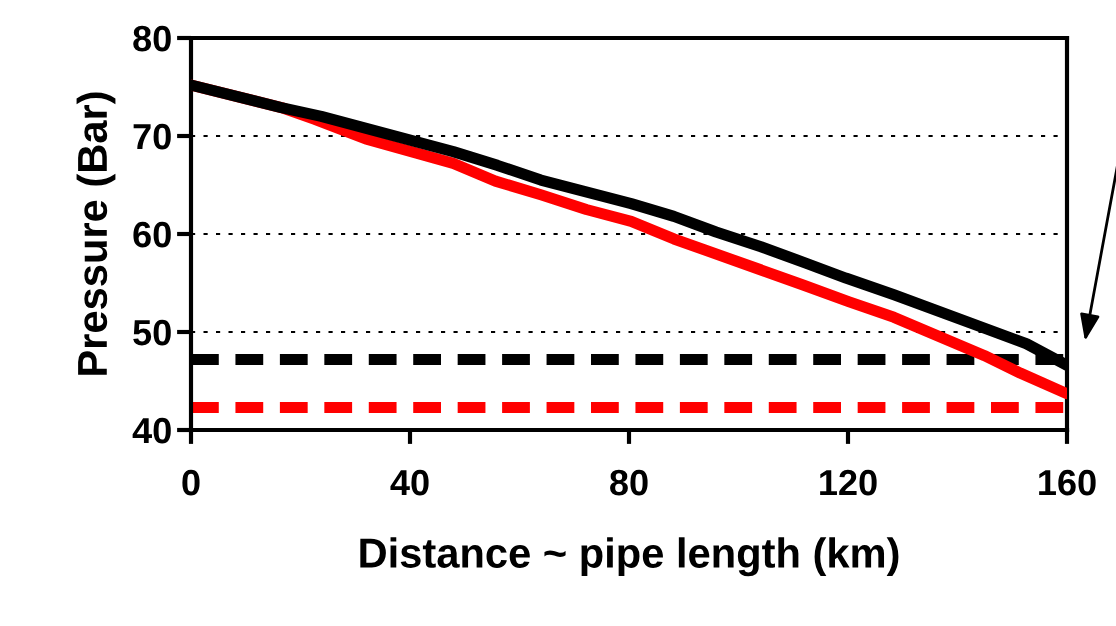 The image size is (1116, 626). I want to click on x-axis-title: Distance ~ pipe length (km), so click(629, 557).